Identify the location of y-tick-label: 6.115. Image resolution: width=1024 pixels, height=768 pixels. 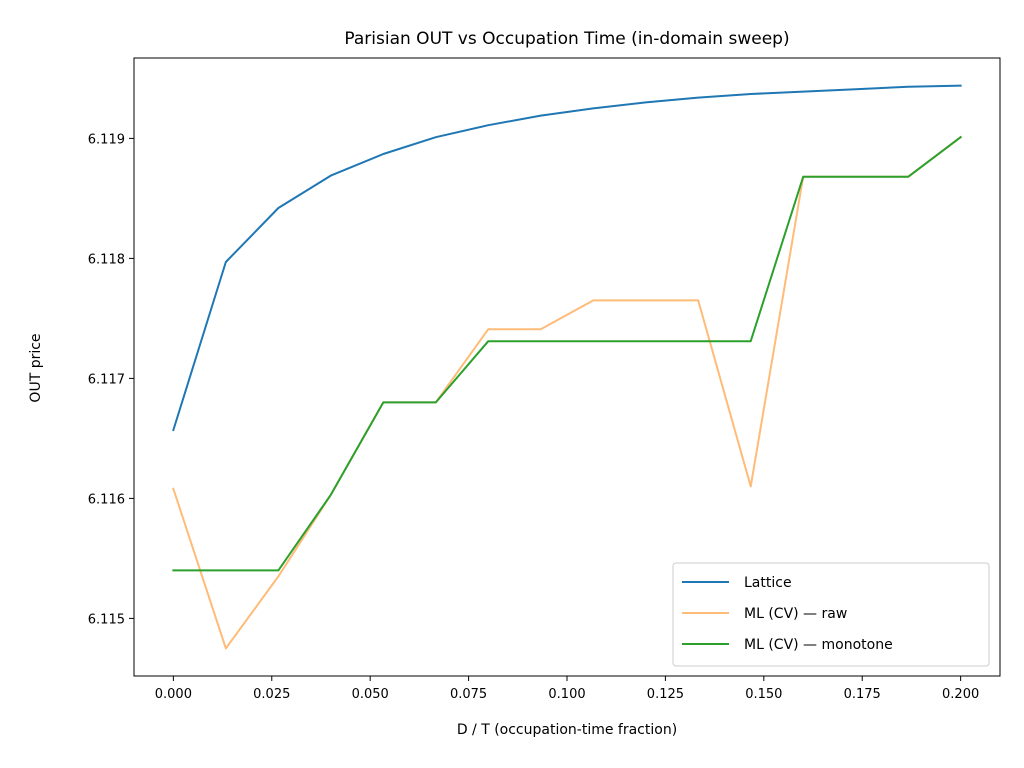
(106, 619).